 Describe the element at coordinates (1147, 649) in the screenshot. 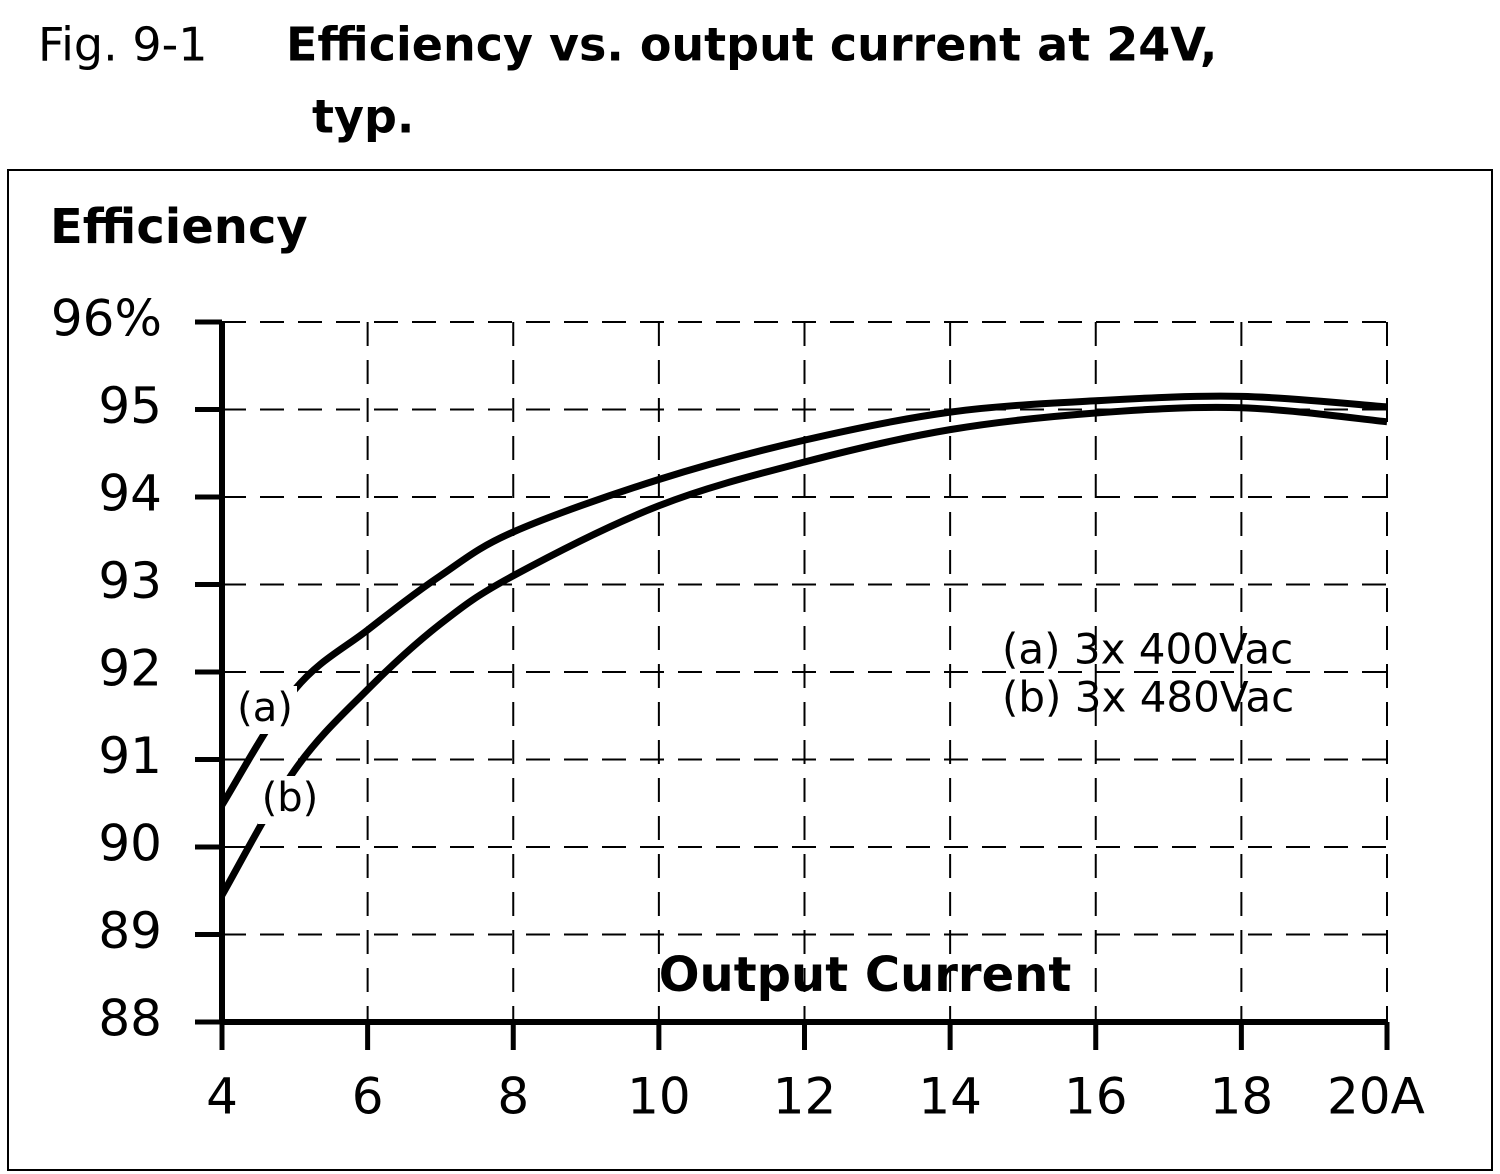

I see `legend-entry: (a) 3x 400Vac` at that location.